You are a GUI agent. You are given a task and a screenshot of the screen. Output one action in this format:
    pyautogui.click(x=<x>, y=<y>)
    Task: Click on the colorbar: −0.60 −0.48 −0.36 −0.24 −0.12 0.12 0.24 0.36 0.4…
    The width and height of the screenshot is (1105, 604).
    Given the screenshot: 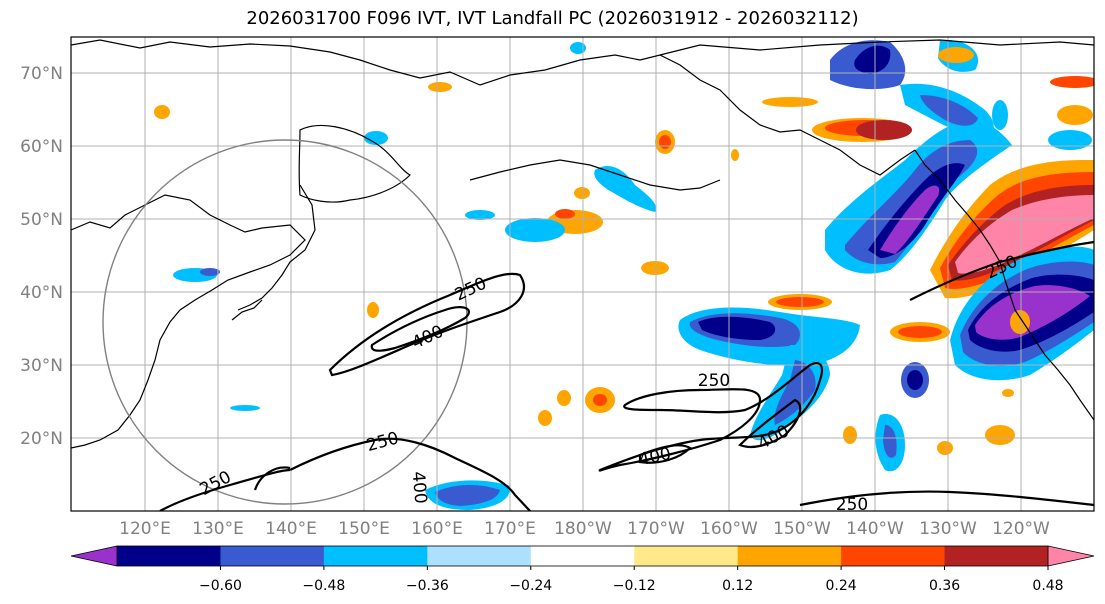 What is the action you would take?
    pyautogui.click(x=582, y=569)
    